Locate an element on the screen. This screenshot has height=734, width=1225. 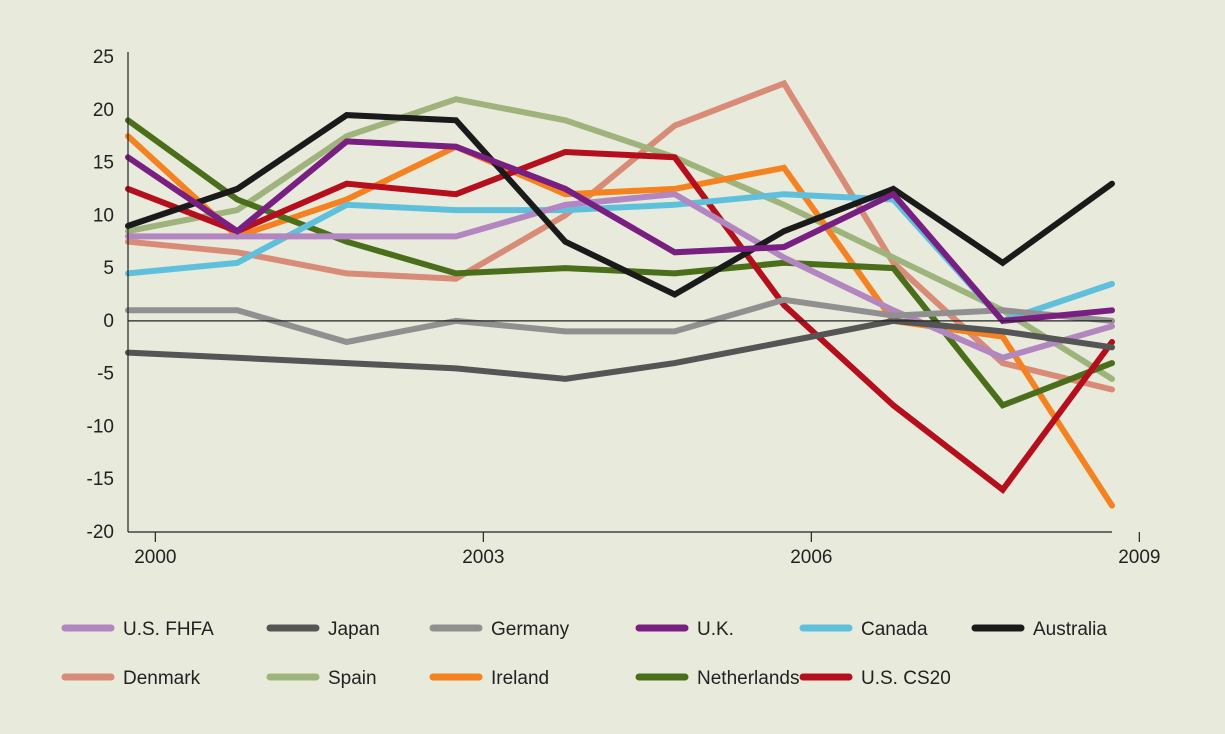
x-tick-label: 2006 is located at coordinates (811, 557).